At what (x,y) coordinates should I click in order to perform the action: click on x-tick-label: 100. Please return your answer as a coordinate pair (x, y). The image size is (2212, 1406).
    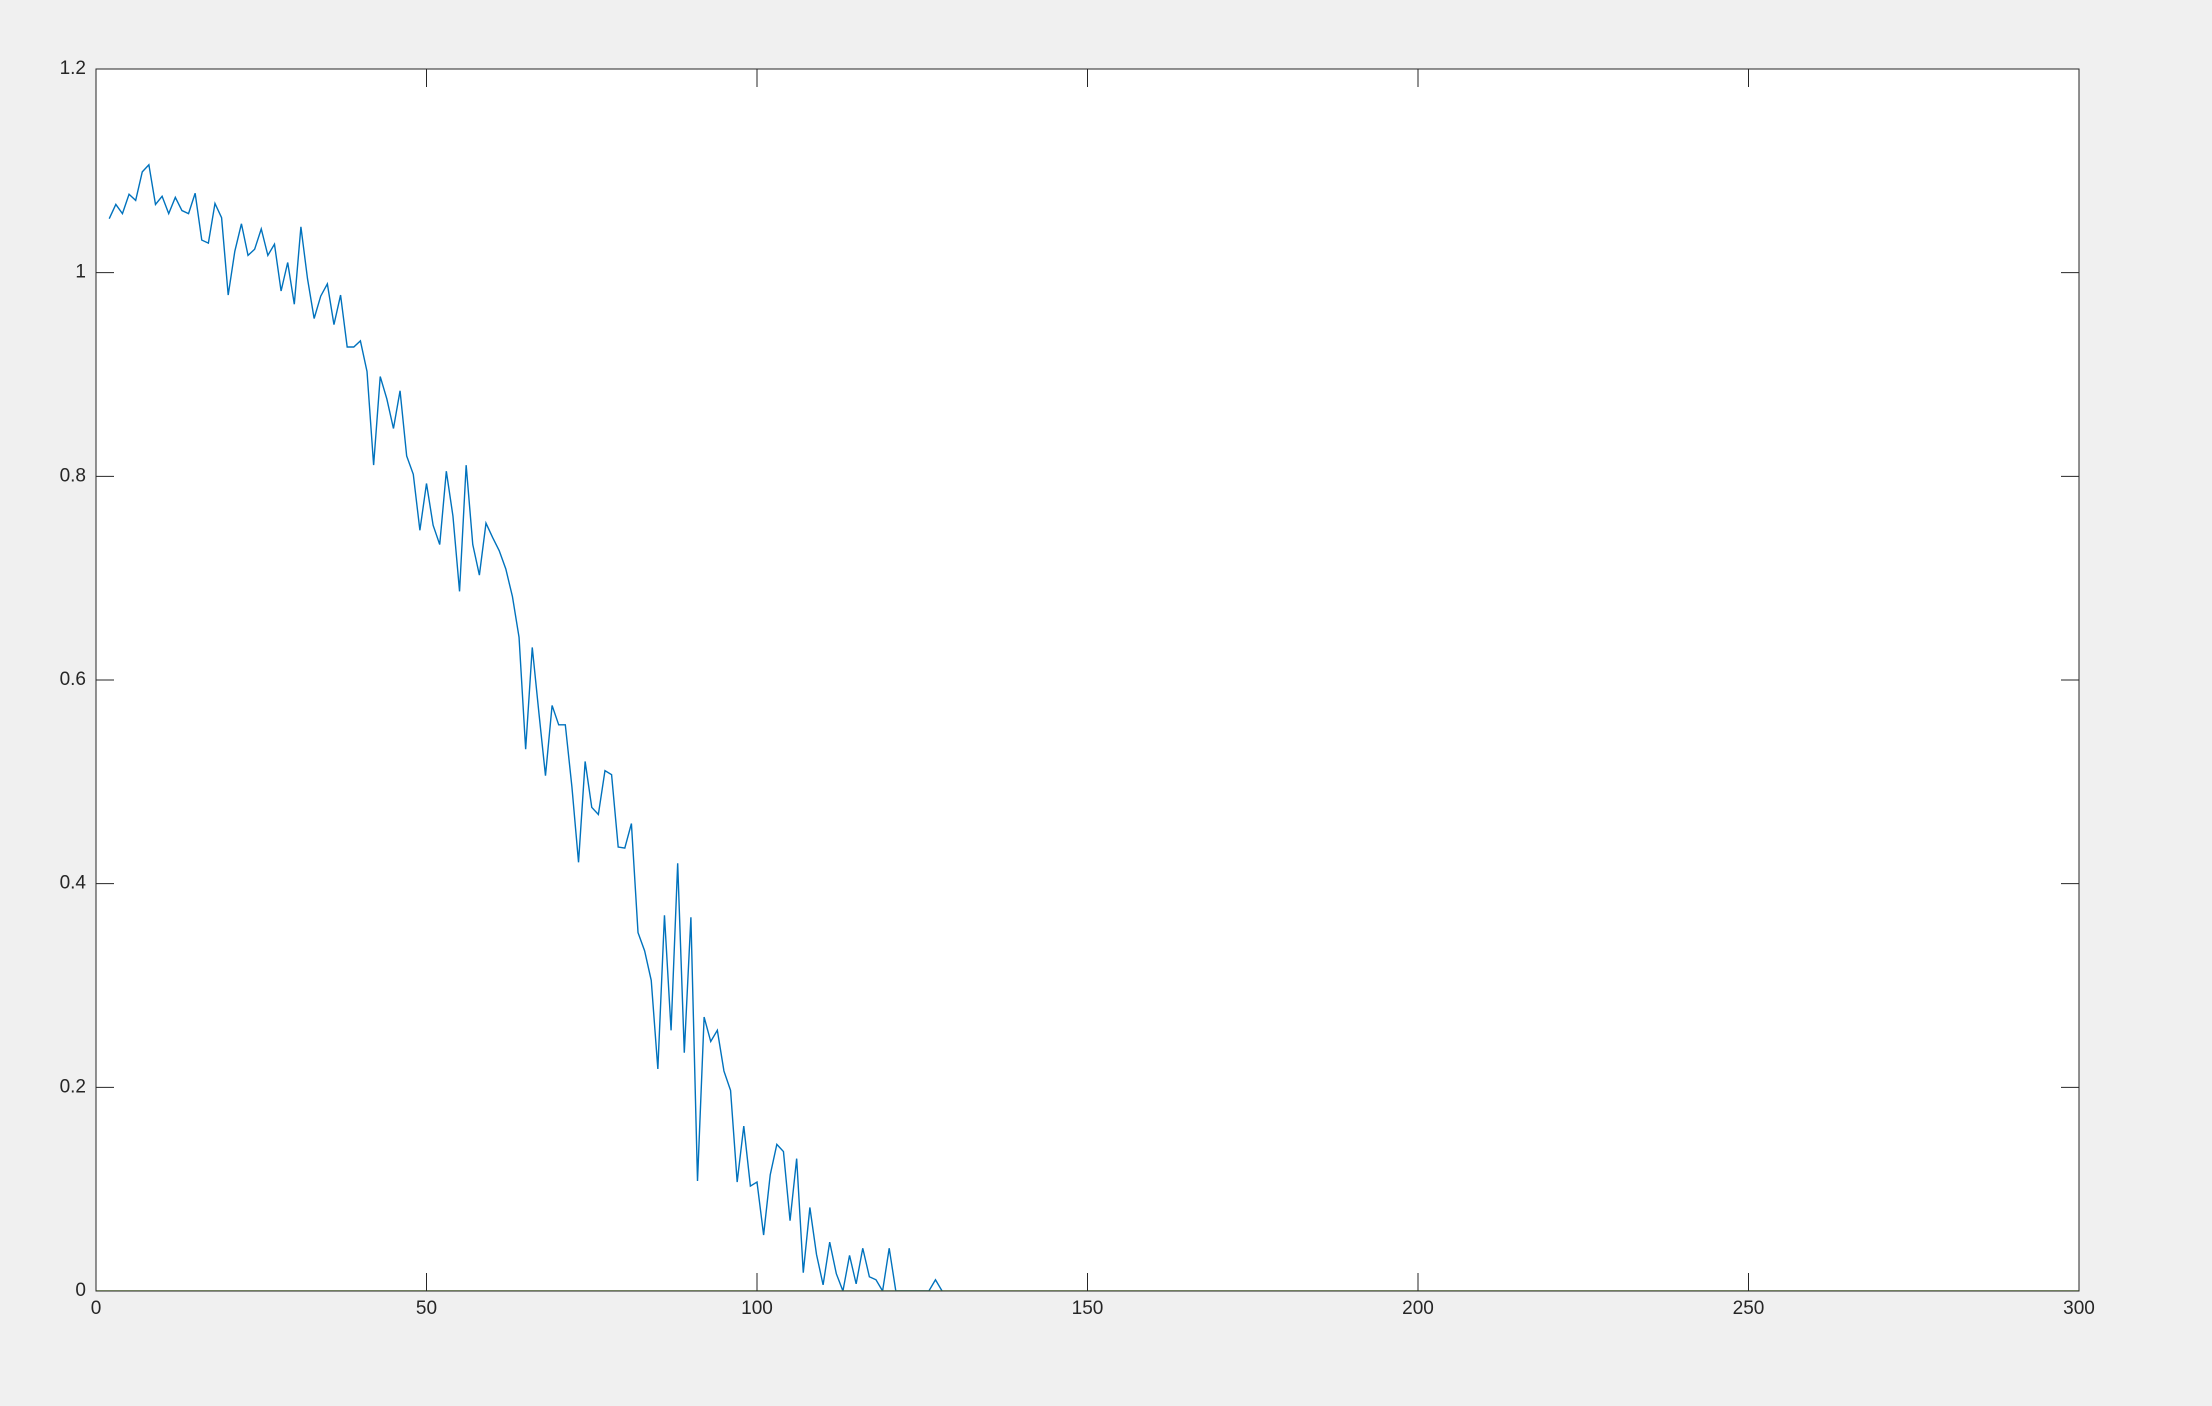
    Looking at the image, I should click on (757, 1308).